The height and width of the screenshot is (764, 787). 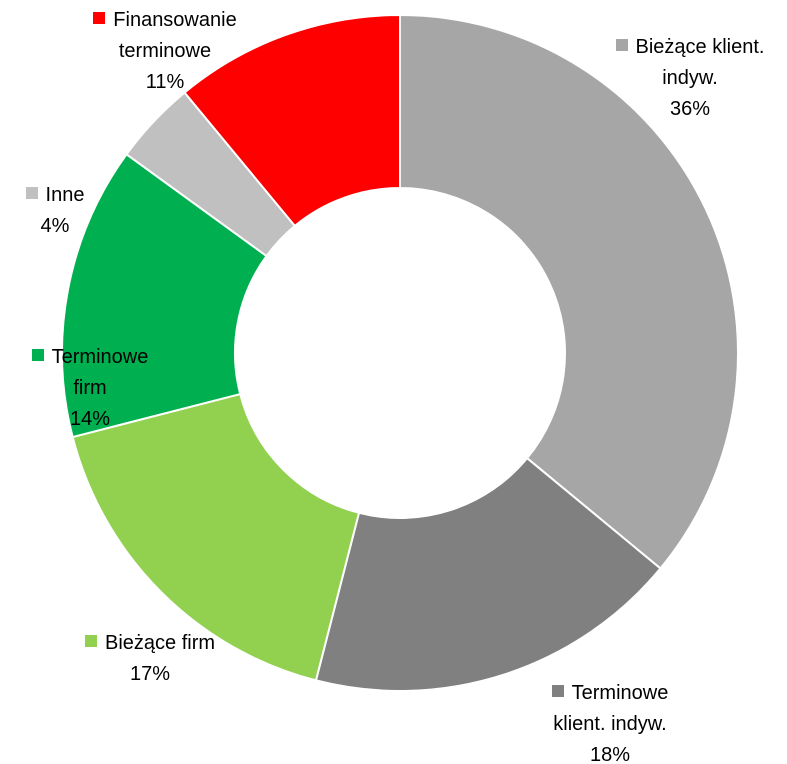 What do you see at coordinates (690, 109) in the screenshot?
I see `value-label: 36%` at bounding box center [690, 109].